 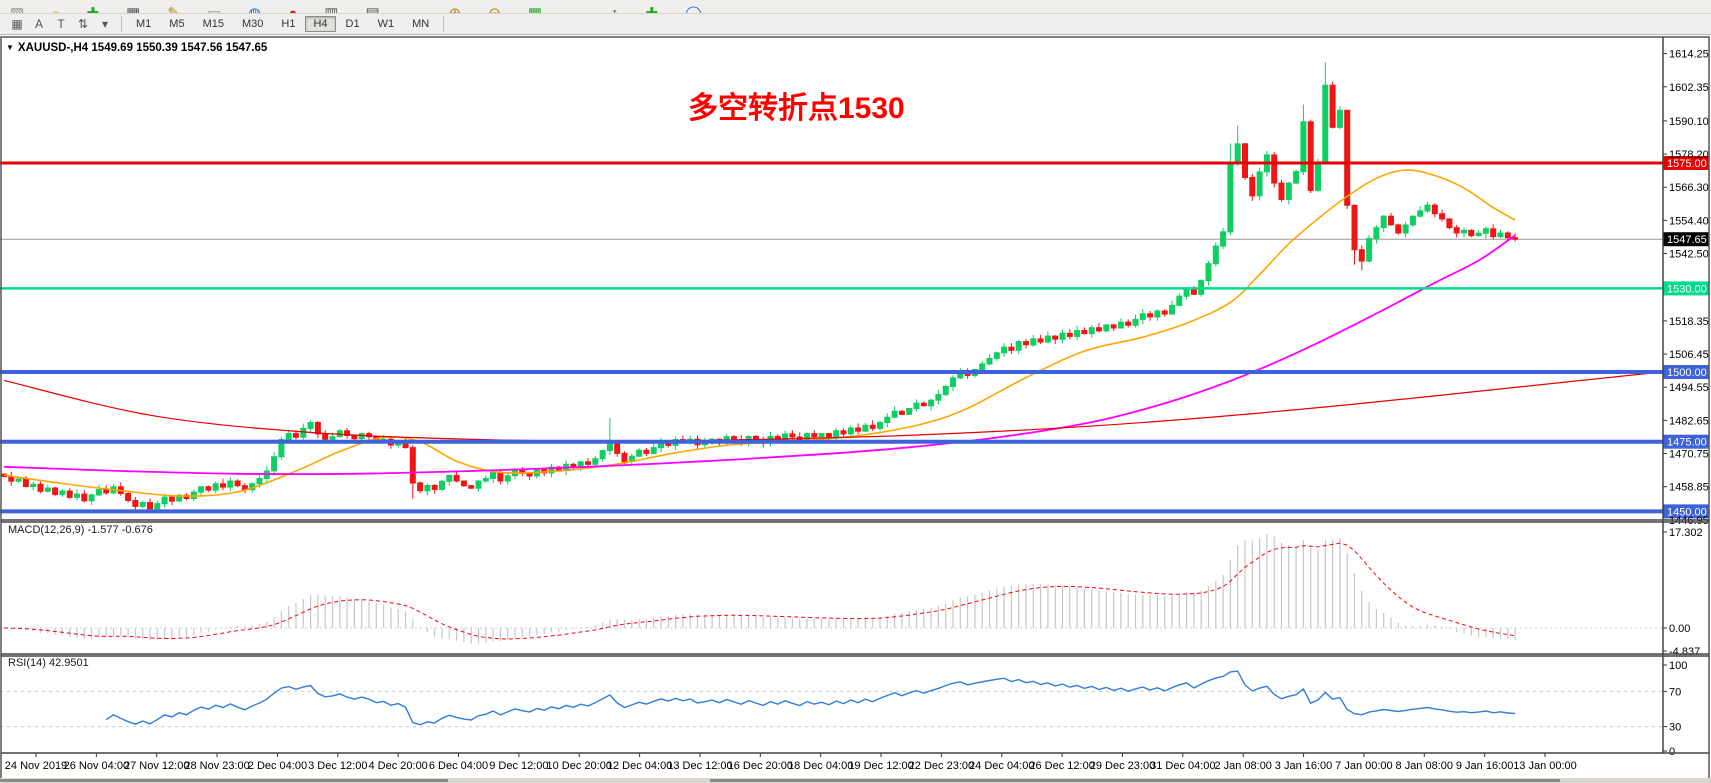 What do you see at coordinates (1689, 122) in the screenshot?
I see `price-tick-label: 1590.10` at bounding box center [1689, 122].